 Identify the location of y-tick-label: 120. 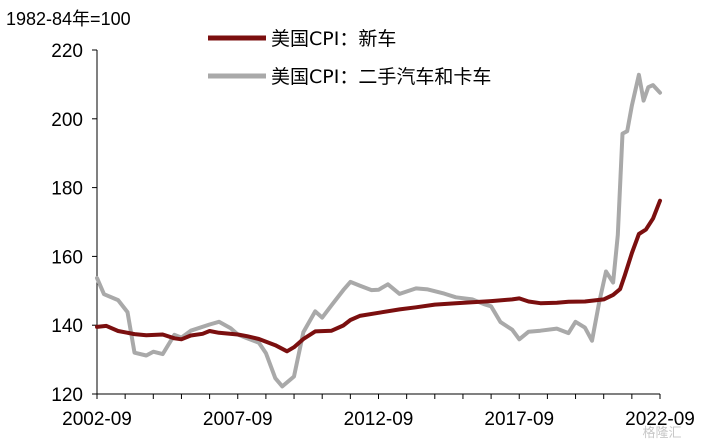
(67, 395).